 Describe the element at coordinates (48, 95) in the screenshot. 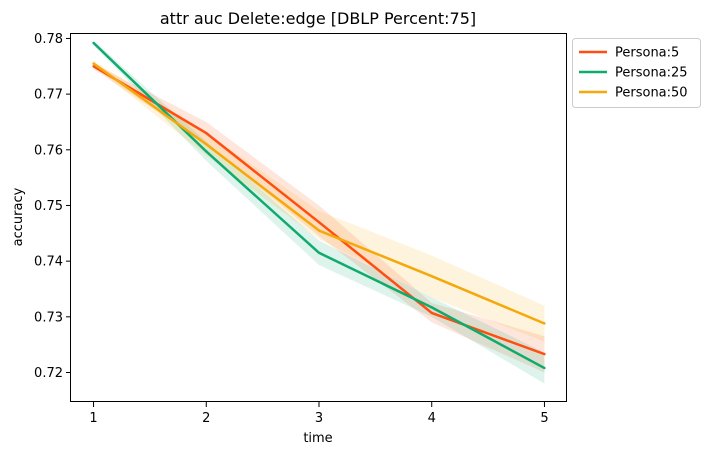

I see `y-tick-label: 0.77` at that location.